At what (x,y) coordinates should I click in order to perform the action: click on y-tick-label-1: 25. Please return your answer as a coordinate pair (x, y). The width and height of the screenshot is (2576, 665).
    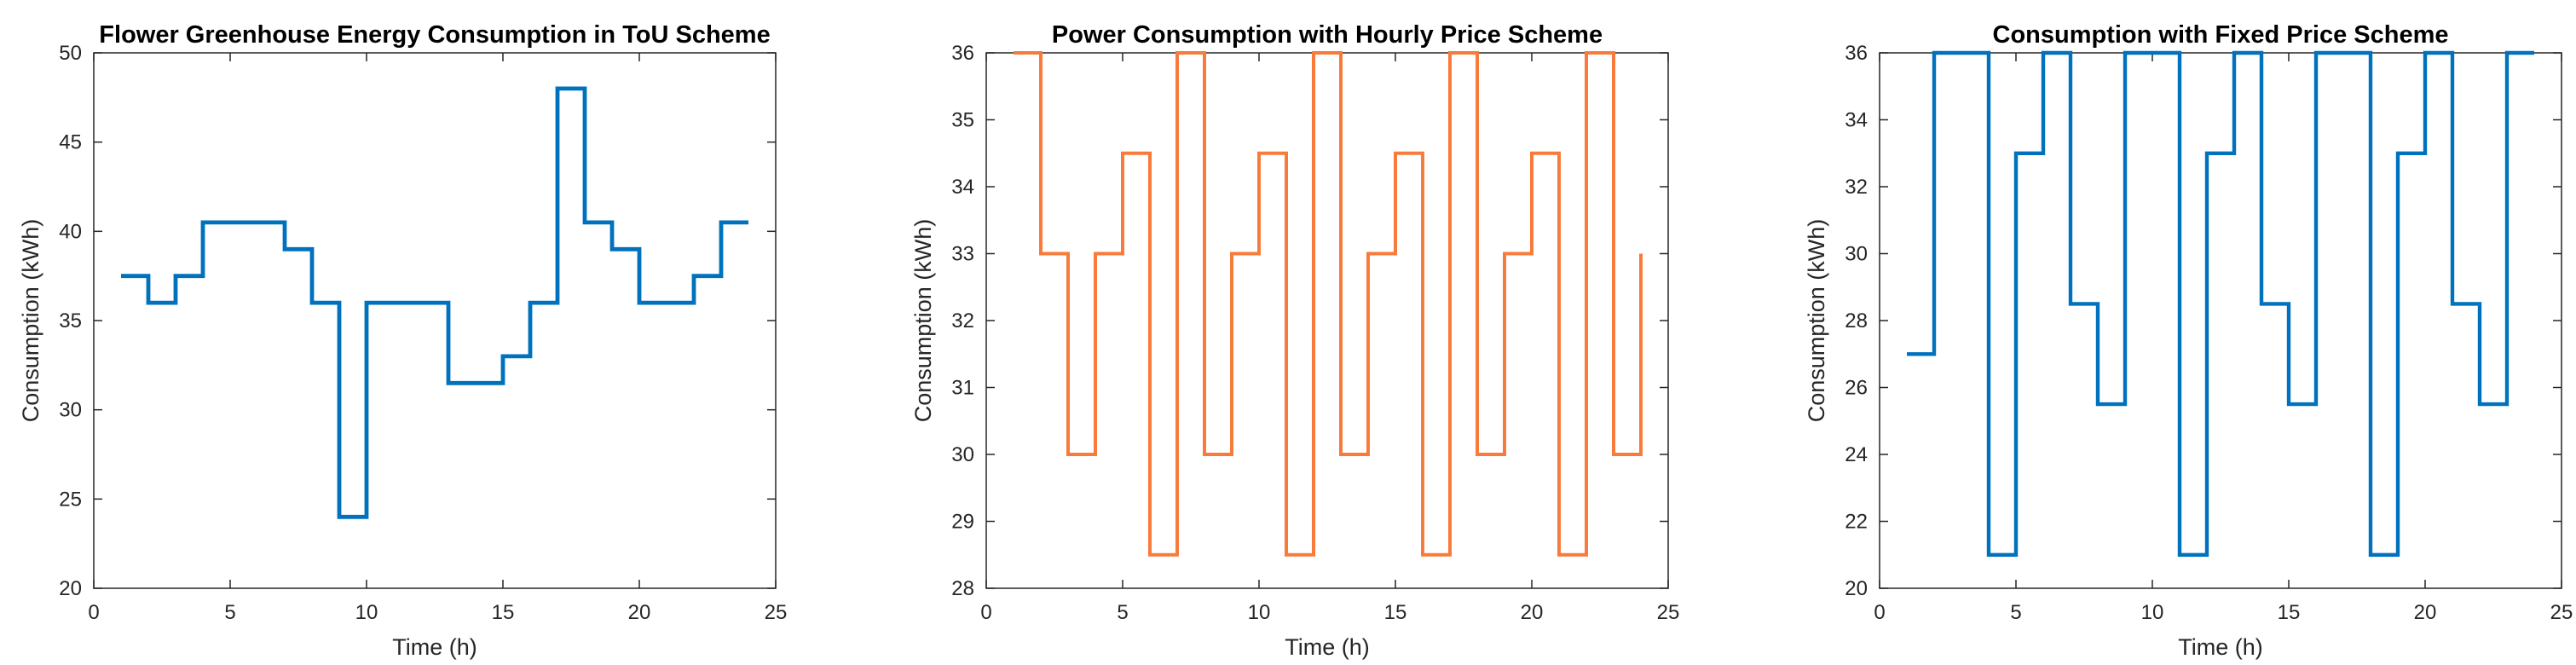
    Looking at the image, I should click on (70, 499).